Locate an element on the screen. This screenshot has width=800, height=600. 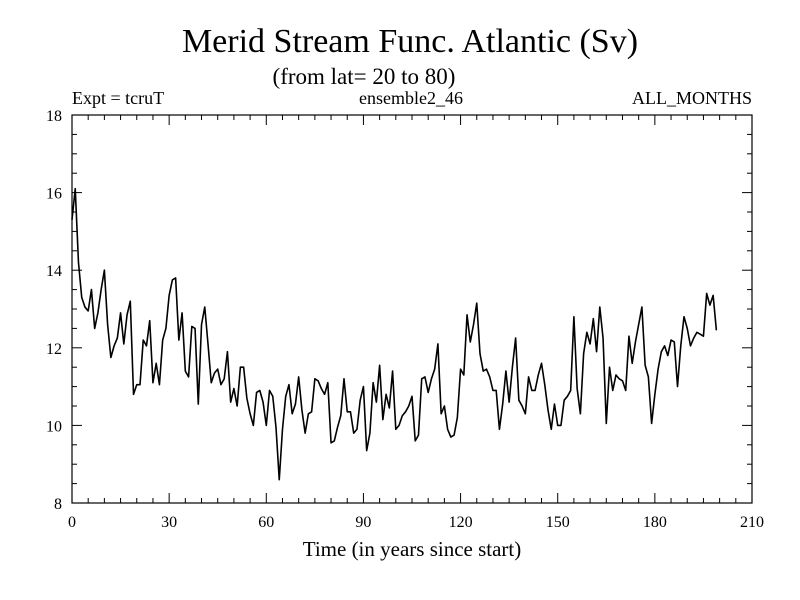
x-tick-label: 60 is located at coordinates (266, 522).